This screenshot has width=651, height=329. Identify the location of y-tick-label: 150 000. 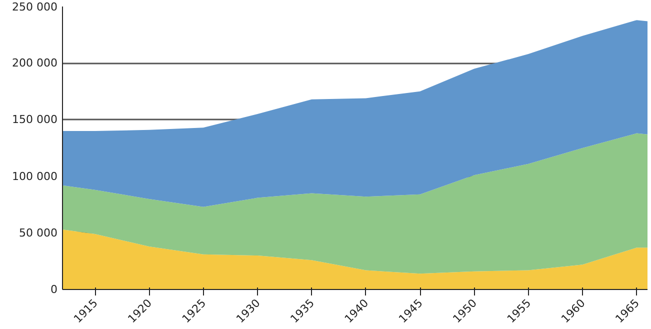
(35, 119).